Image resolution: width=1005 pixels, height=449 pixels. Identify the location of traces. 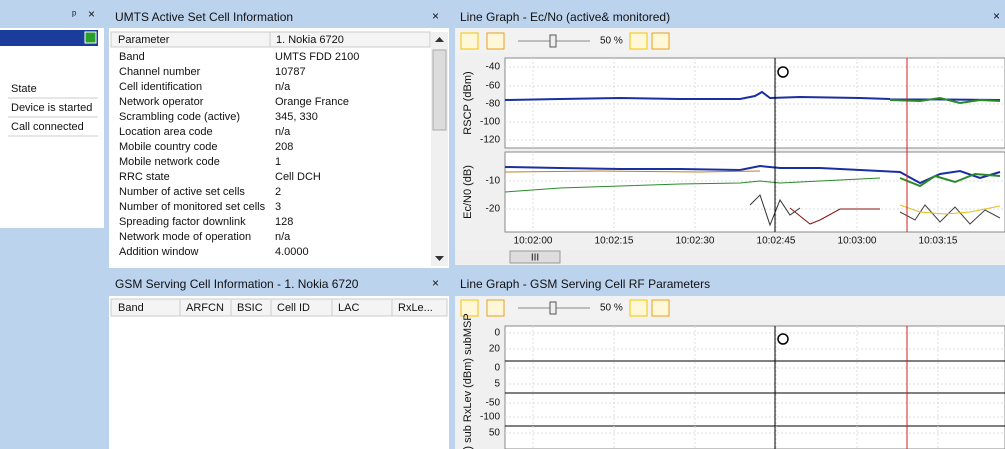
(752, 139).